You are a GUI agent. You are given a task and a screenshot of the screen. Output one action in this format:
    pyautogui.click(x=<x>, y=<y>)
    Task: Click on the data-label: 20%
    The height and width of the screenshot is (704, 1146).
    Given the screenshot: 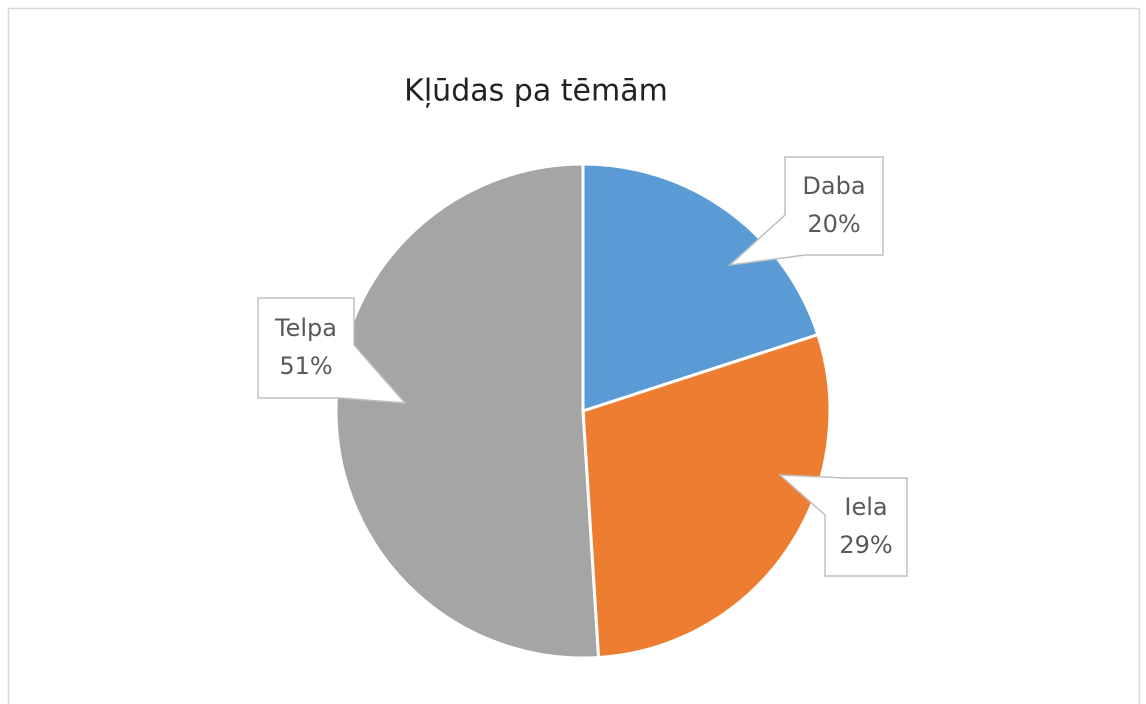 What is the action you would take?
    pyautogui.click(x=833, y=224)
    